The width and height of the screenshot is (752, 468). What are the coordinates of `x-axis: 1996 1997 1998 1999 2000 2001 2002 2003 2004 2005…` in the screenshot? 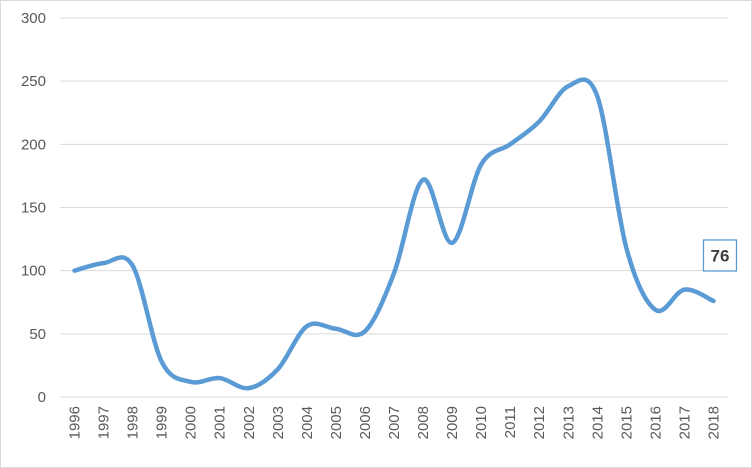 It's located at (395, 422).